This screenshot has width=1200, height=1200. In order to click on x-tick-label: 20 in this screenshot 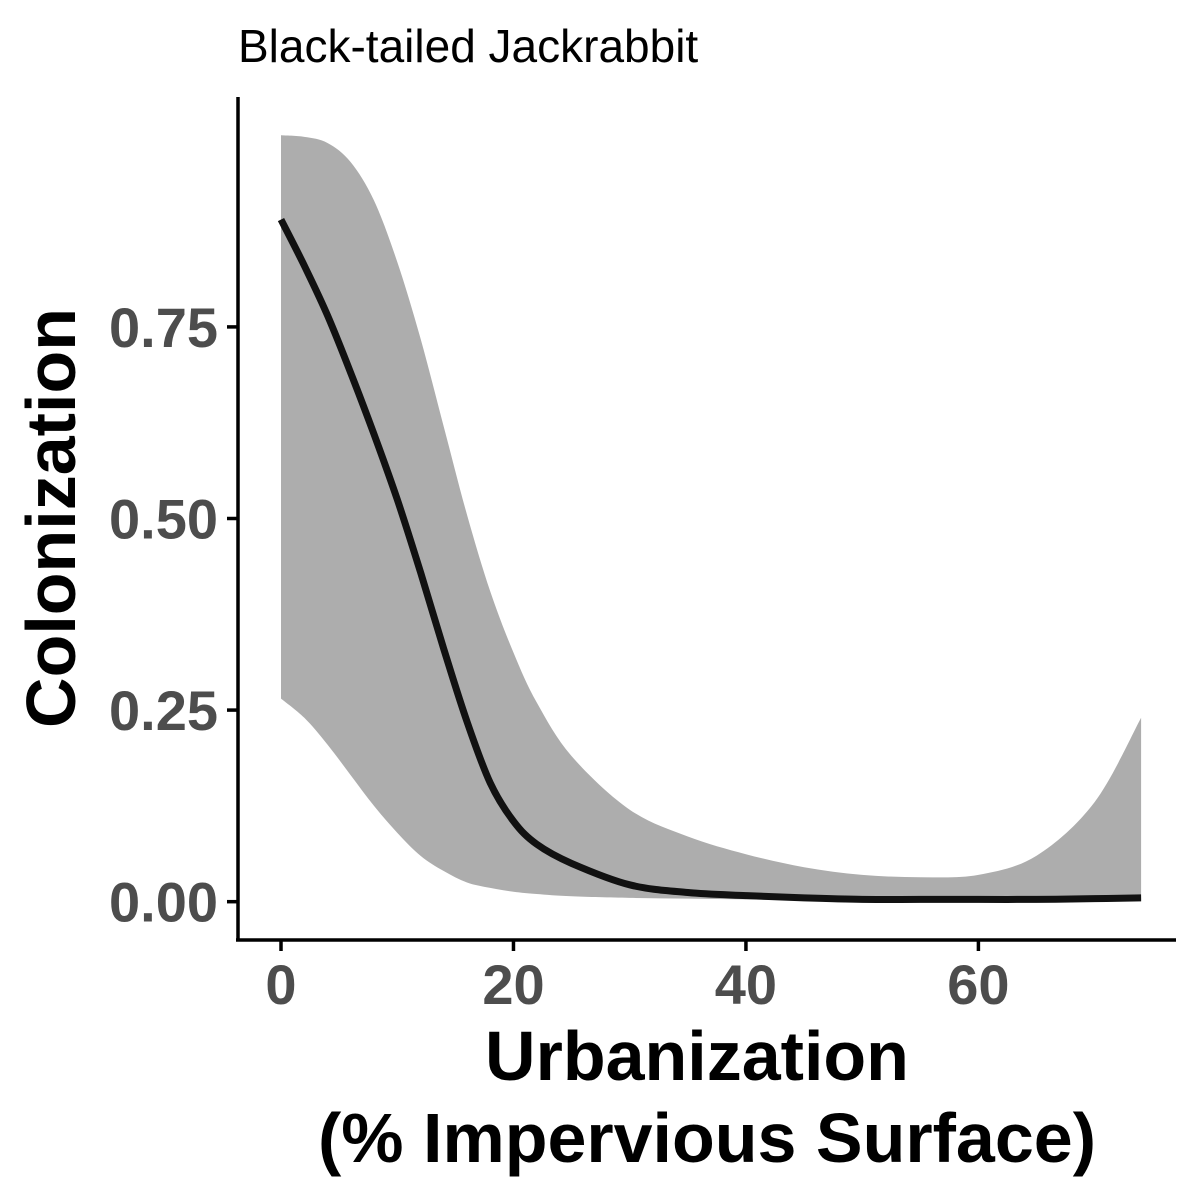, I will do `click(513, 984)`.